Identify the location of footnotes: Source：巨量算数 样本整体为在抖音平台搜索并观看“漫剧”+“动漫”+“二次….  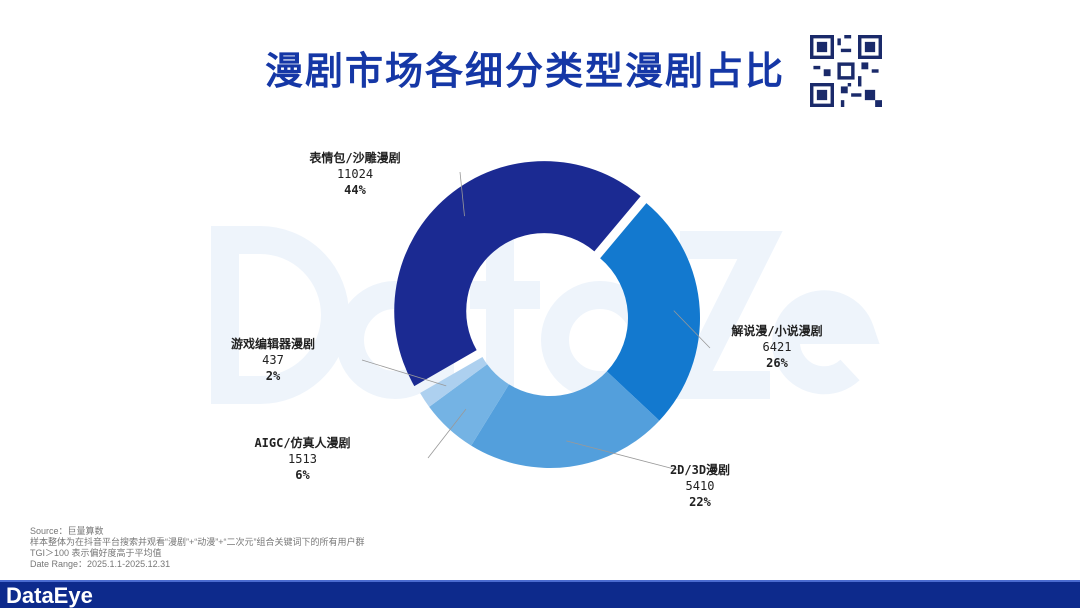
(197, 548).